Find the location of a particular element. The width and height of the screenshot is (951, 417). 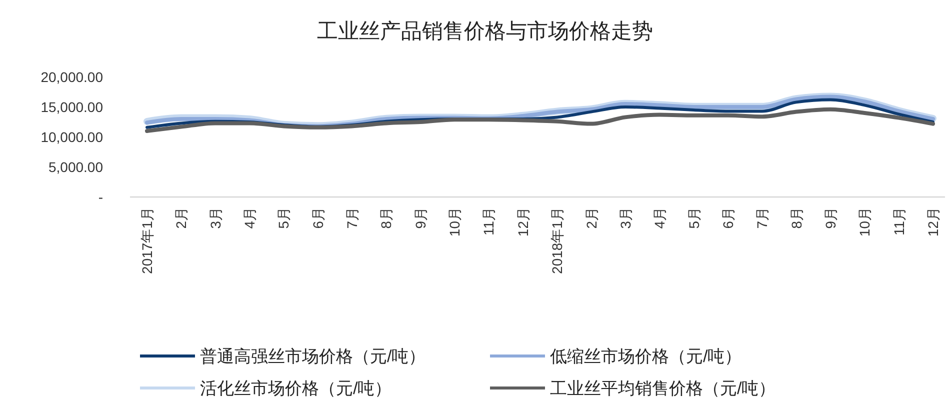

y-tick-label: 5,000.00 is located at coordinates (76, 167).